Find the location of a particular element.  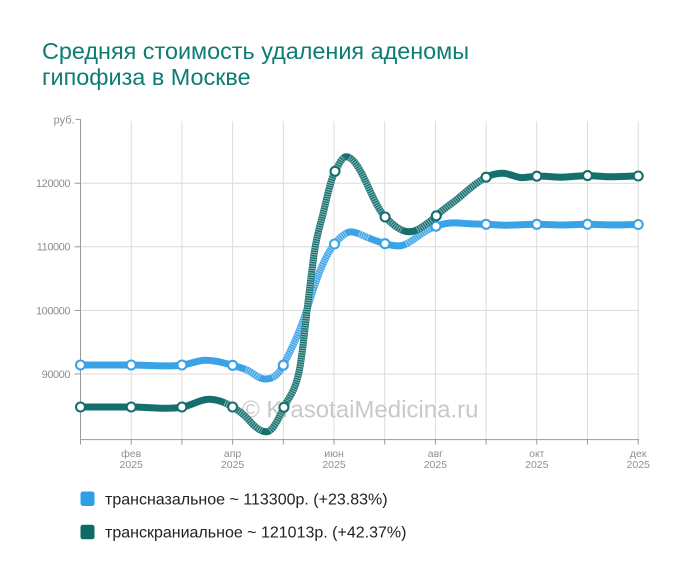

svg-text:транскраниальное ~ 121013р. (+: транскраниальное ~ 121013р. (+42.37%) is located at coordinates (255, 533).